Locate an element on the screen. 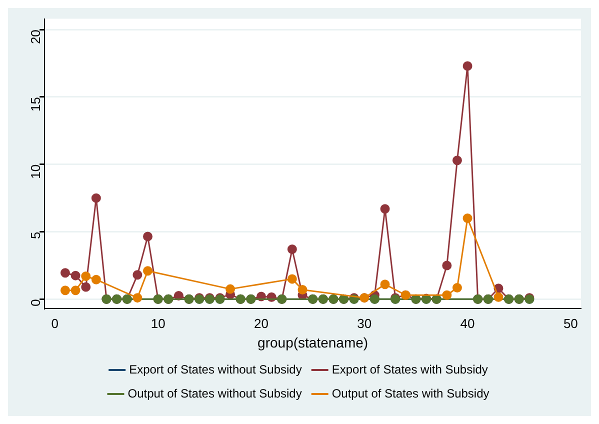  legend-label: Output of States with Subsidy is located at coordinates (411, 393).